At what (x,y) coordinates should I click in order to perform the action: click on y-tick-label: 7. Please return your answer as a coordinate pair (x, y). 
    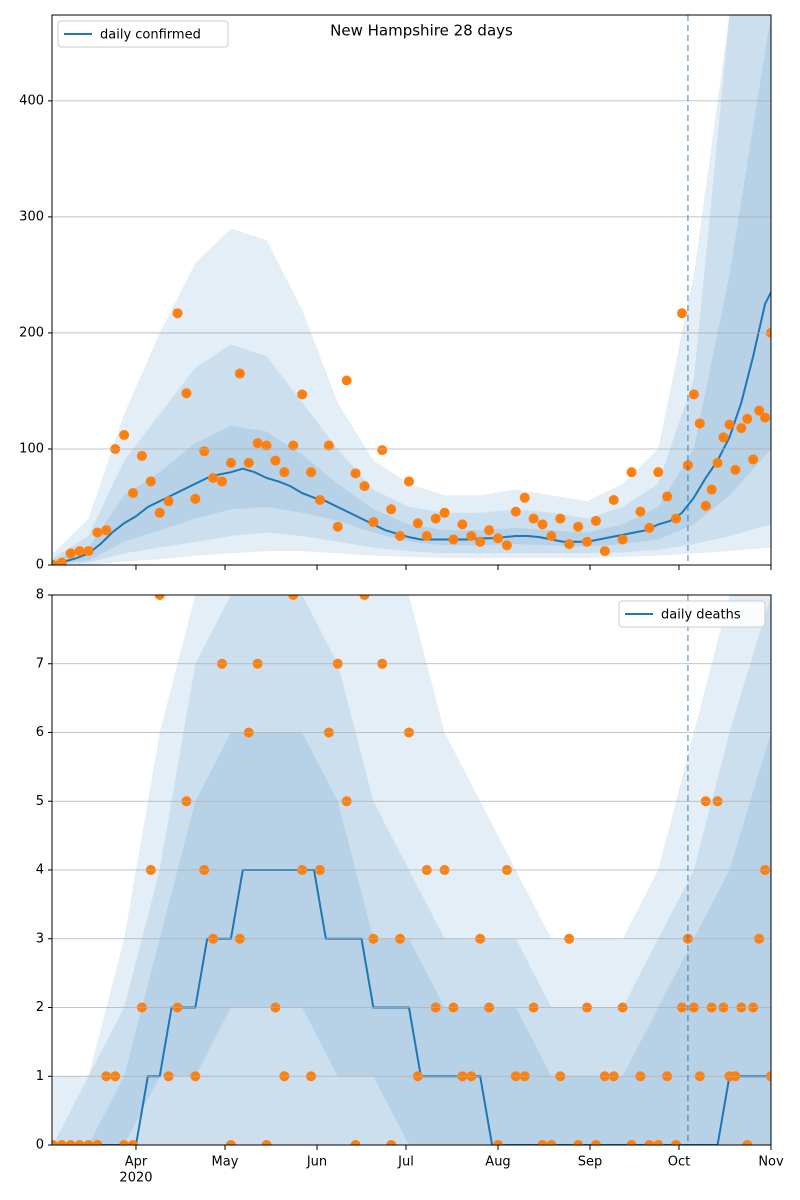
    Looking at the image, I should click on (40, 663).